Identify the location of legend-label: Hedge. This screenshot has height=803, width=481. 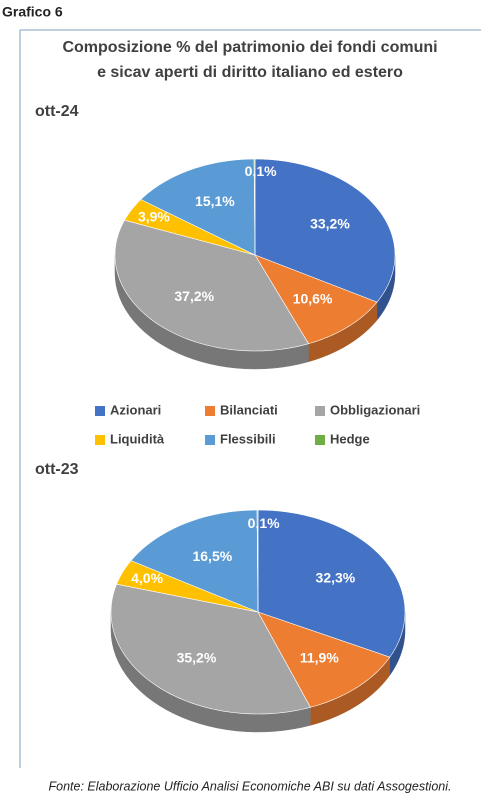
(350, 438).